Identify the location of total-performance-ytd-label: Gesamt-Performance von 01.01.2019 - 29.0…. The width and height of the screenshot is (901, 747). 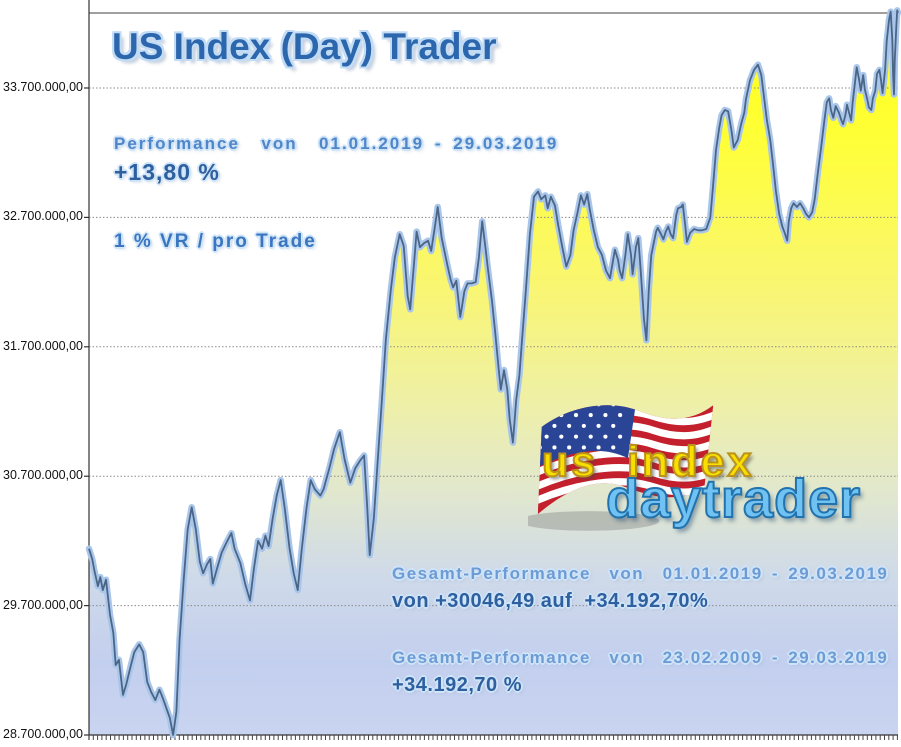
(640, 573).